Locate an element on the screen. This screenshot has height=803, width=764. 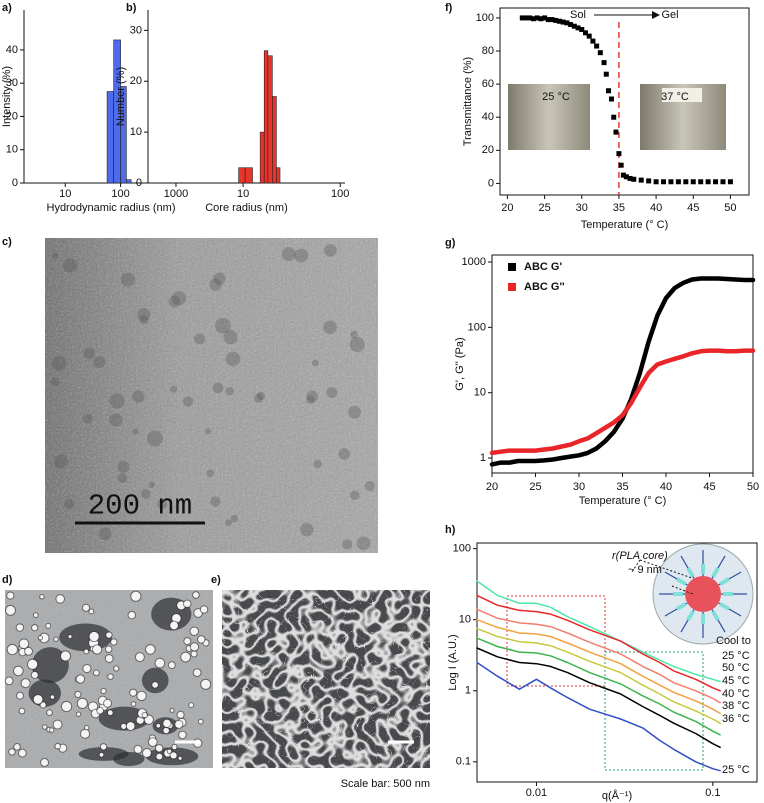
radius-pointer is located at coordinates (662, 569).